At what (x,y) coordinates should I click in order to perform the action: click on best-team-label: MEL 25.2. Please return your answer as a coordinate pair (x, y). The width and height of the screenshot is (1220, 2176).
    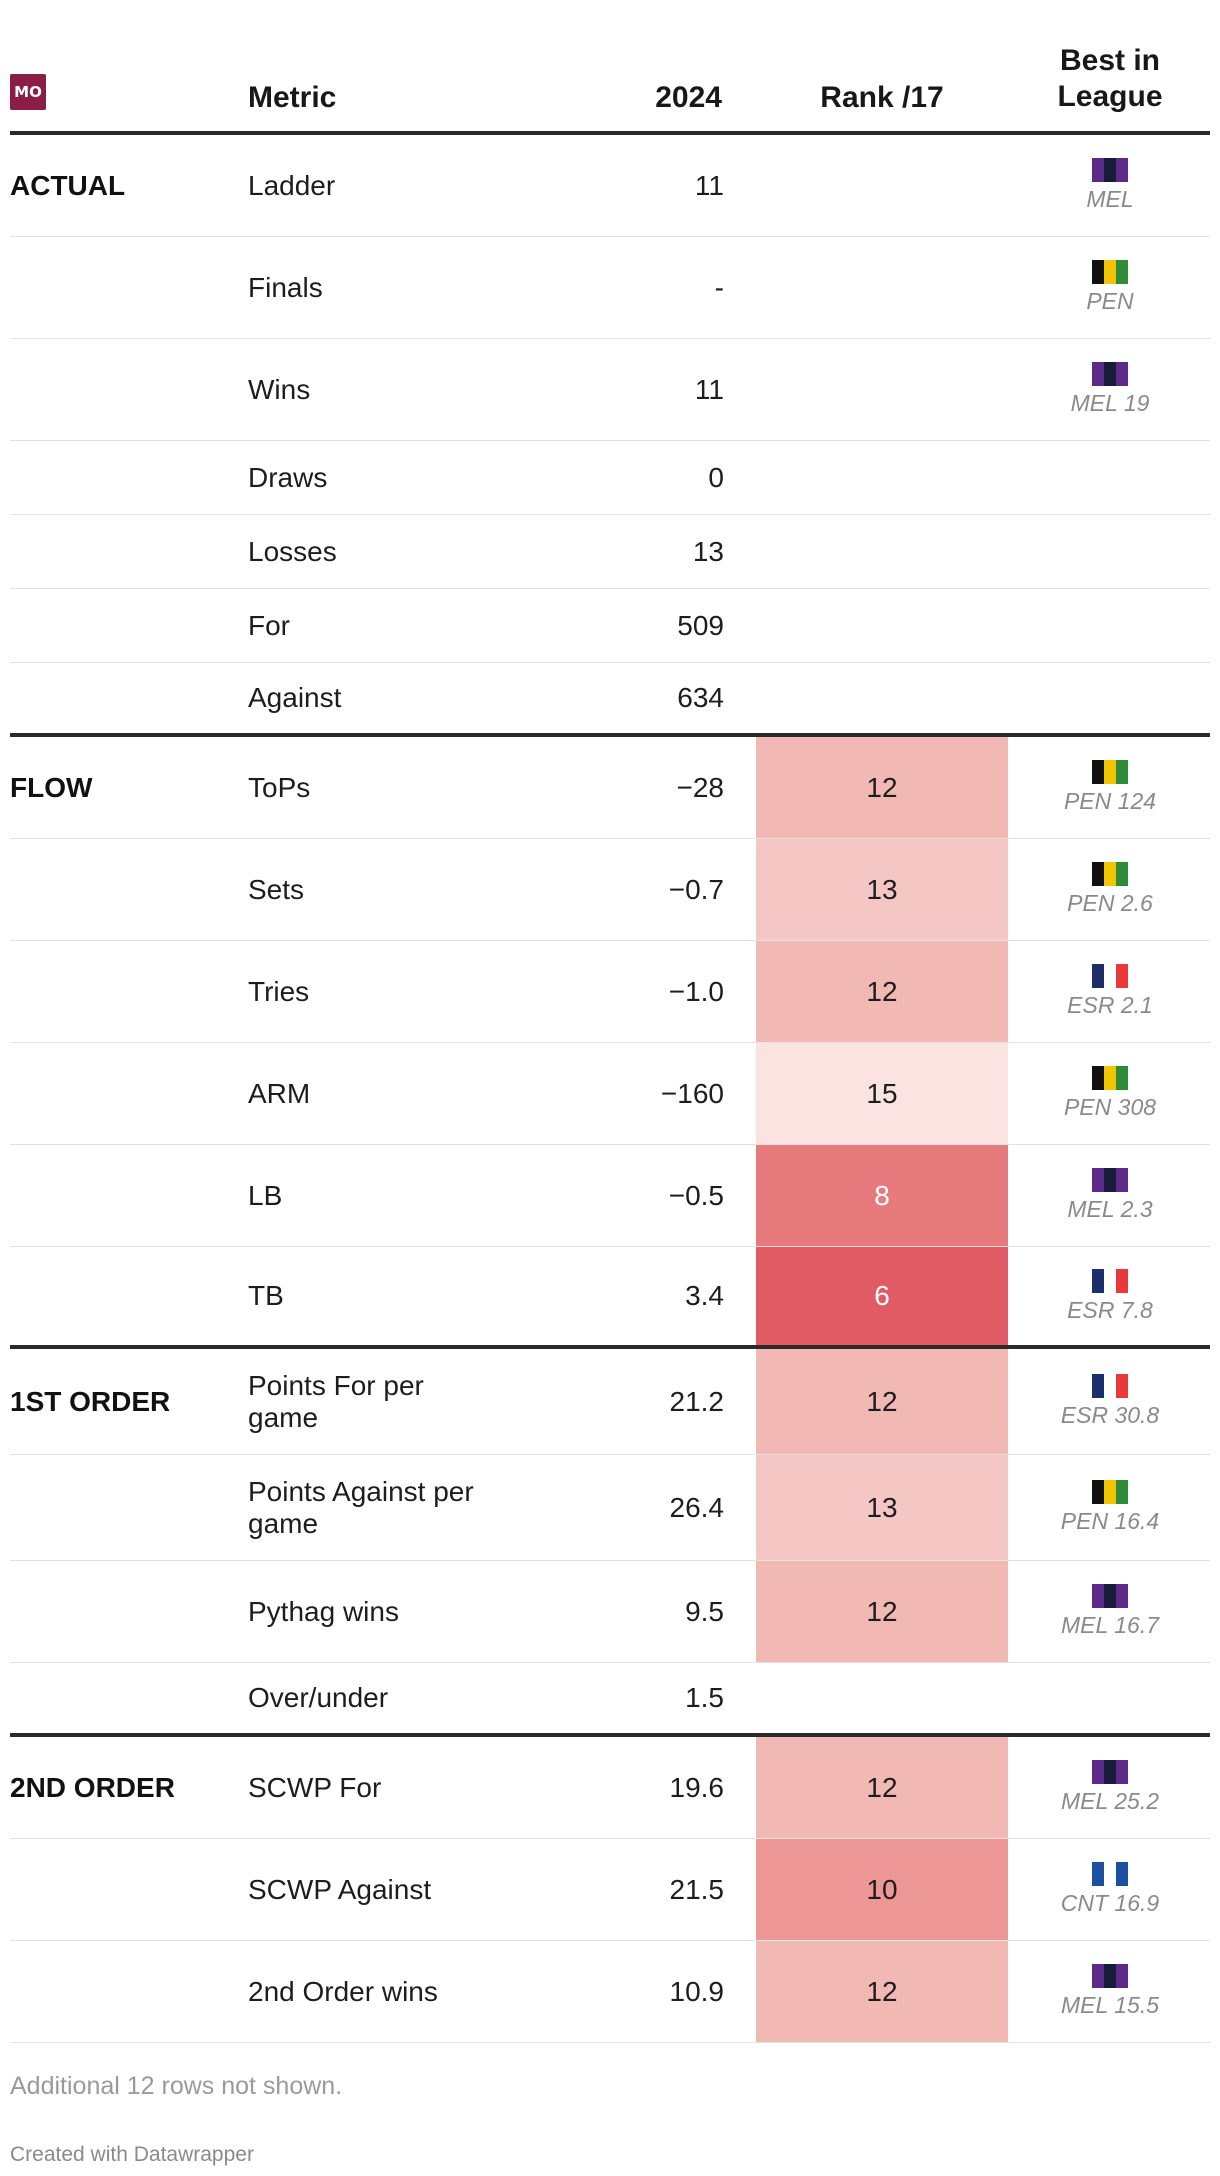
    Looking at the image, I should click on (1110, 1801).